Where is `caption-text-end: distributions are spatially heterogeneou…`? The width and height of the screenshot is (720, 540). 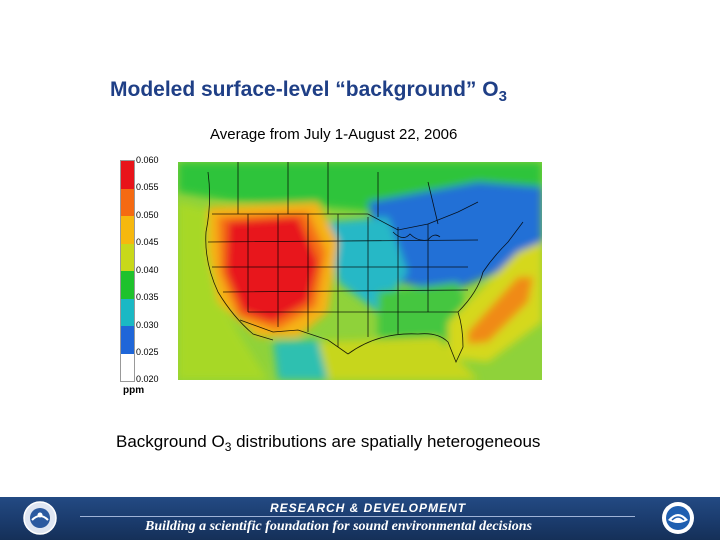 caption-text-end: distributions are spatially heterogeneou… is located at coordinates (386, 441).